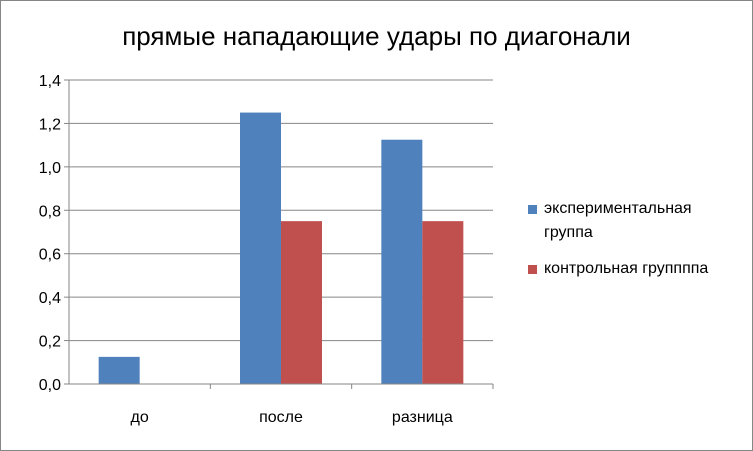  Describe the element at coordinates (50, 124) in the screenshot. I see `y-tick-label: 1,2` at that location.